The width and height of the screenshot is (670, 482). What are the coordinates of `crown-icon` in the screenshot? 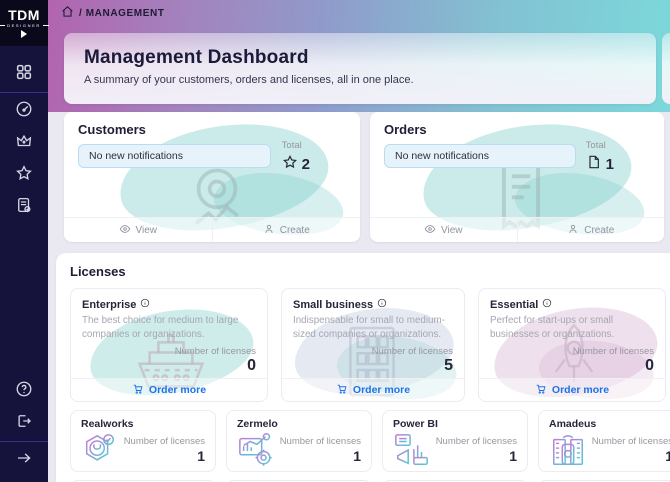 It's located at (24, 143).